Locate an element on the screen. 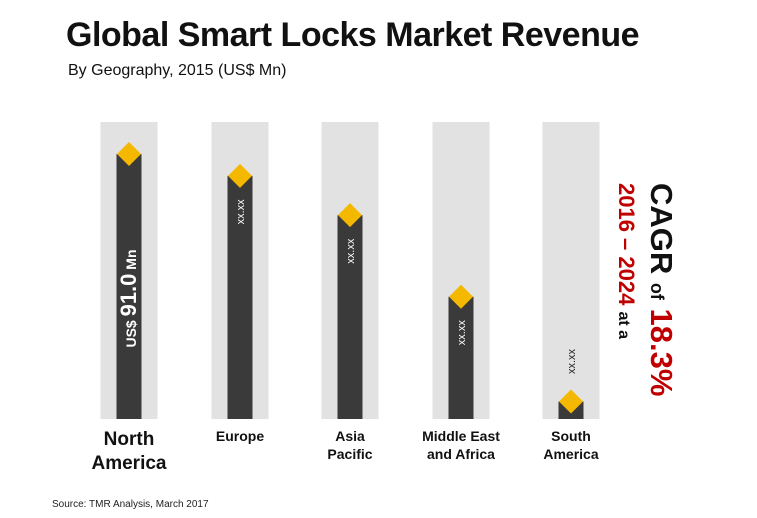 This screenshot has height=518, width=757. cagr-callout: CAGR of 18.3% 2016 – 2024 at a is located at coordinates (646, 313).